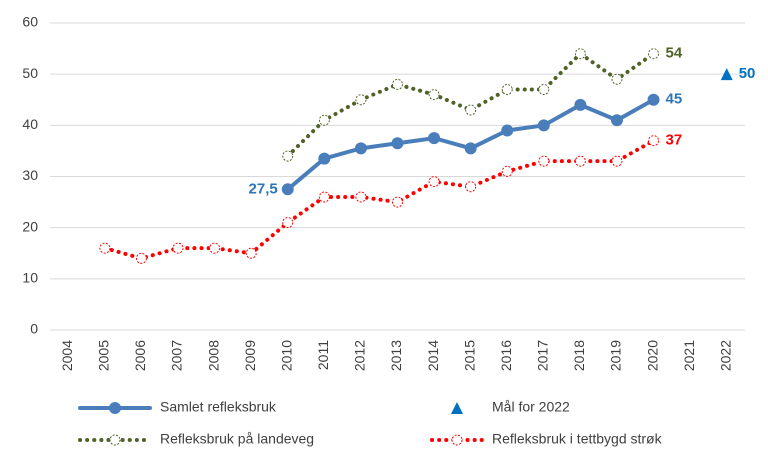 The image size is (768, 468). What do you see at coordinates (67, 355) in the screenshot?
I see `x-tick-label: 2004` at bounding box center [67, 355].